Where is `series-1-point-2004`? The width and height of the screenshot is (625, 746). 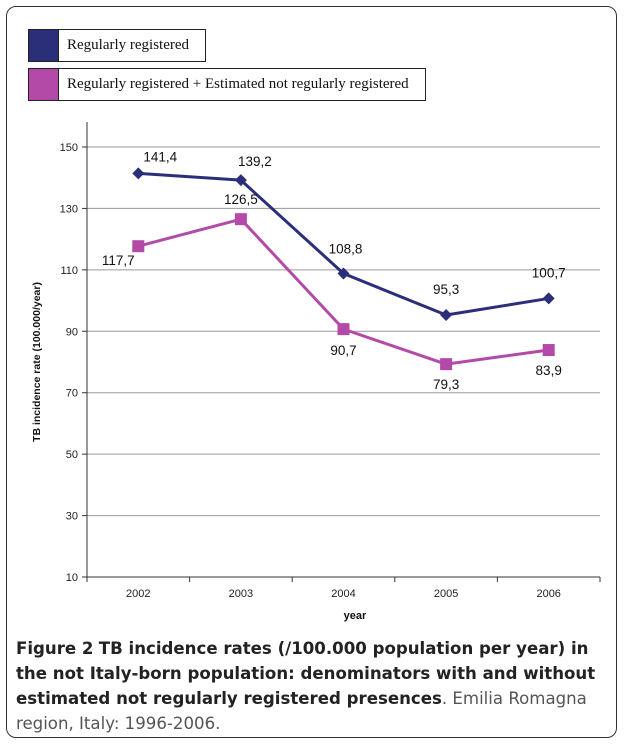
series-1-point-2004 is located at coordinates (343, 273).